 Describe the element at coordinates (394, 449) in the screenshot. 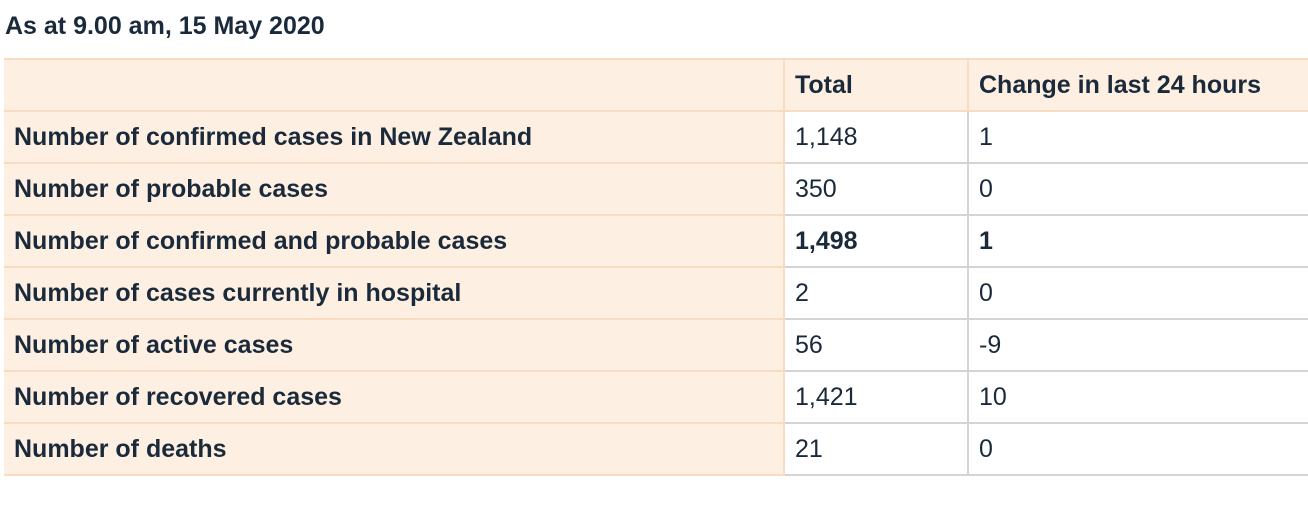

I see `row-label: Number of deaths` at that location.